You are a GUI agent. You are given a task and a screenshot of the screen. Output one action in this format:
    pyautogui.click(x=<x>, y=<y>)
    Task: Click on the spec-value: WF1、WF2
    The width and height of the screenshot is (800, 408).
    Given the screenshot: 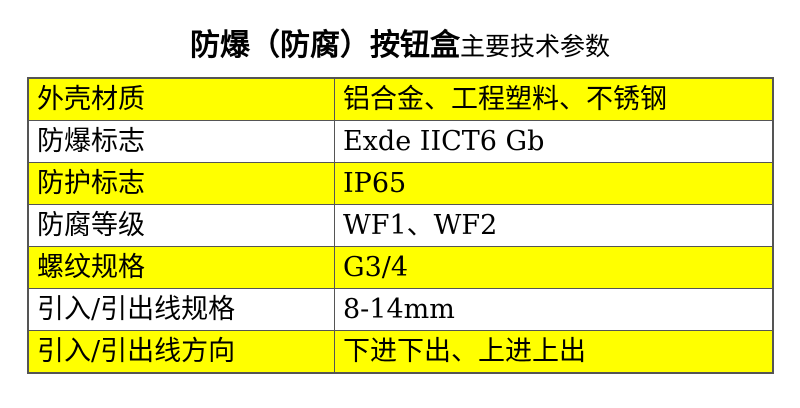 What is the action you would take?
    pyautogui.click(x=554, y=225)
    